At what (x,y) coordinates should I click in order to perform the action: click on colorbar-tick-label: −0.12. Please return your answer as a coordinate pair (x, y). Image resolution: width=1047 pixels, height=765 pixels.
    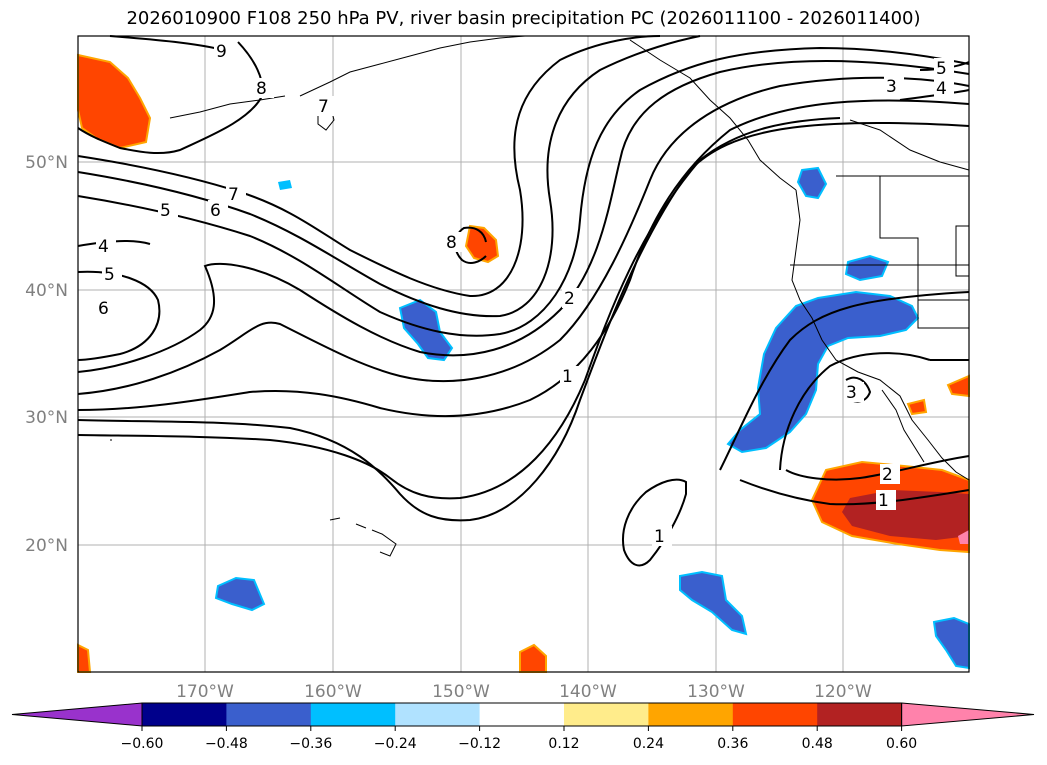
    Looking at the image, I should click on (479, 744).